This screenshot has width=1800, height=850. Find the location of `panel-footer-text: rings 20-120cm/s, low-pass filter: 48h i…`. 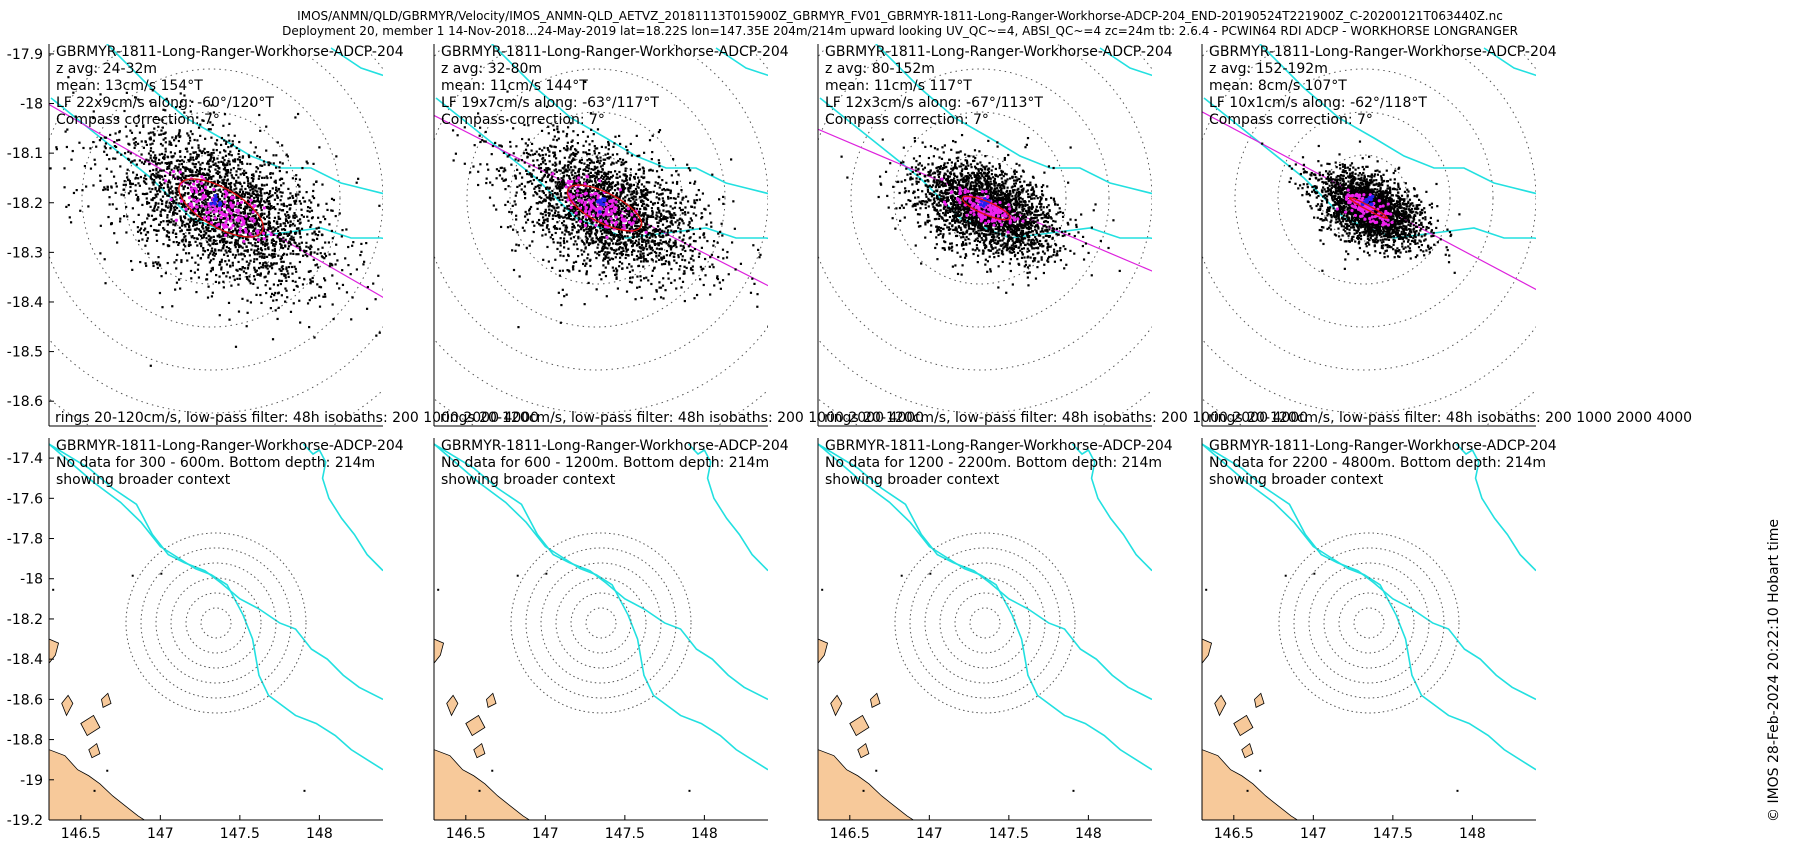

panel-footer-text: rings 20-120cm/s, low-pass filter: 48h i… is located at coordinates (297, 418).